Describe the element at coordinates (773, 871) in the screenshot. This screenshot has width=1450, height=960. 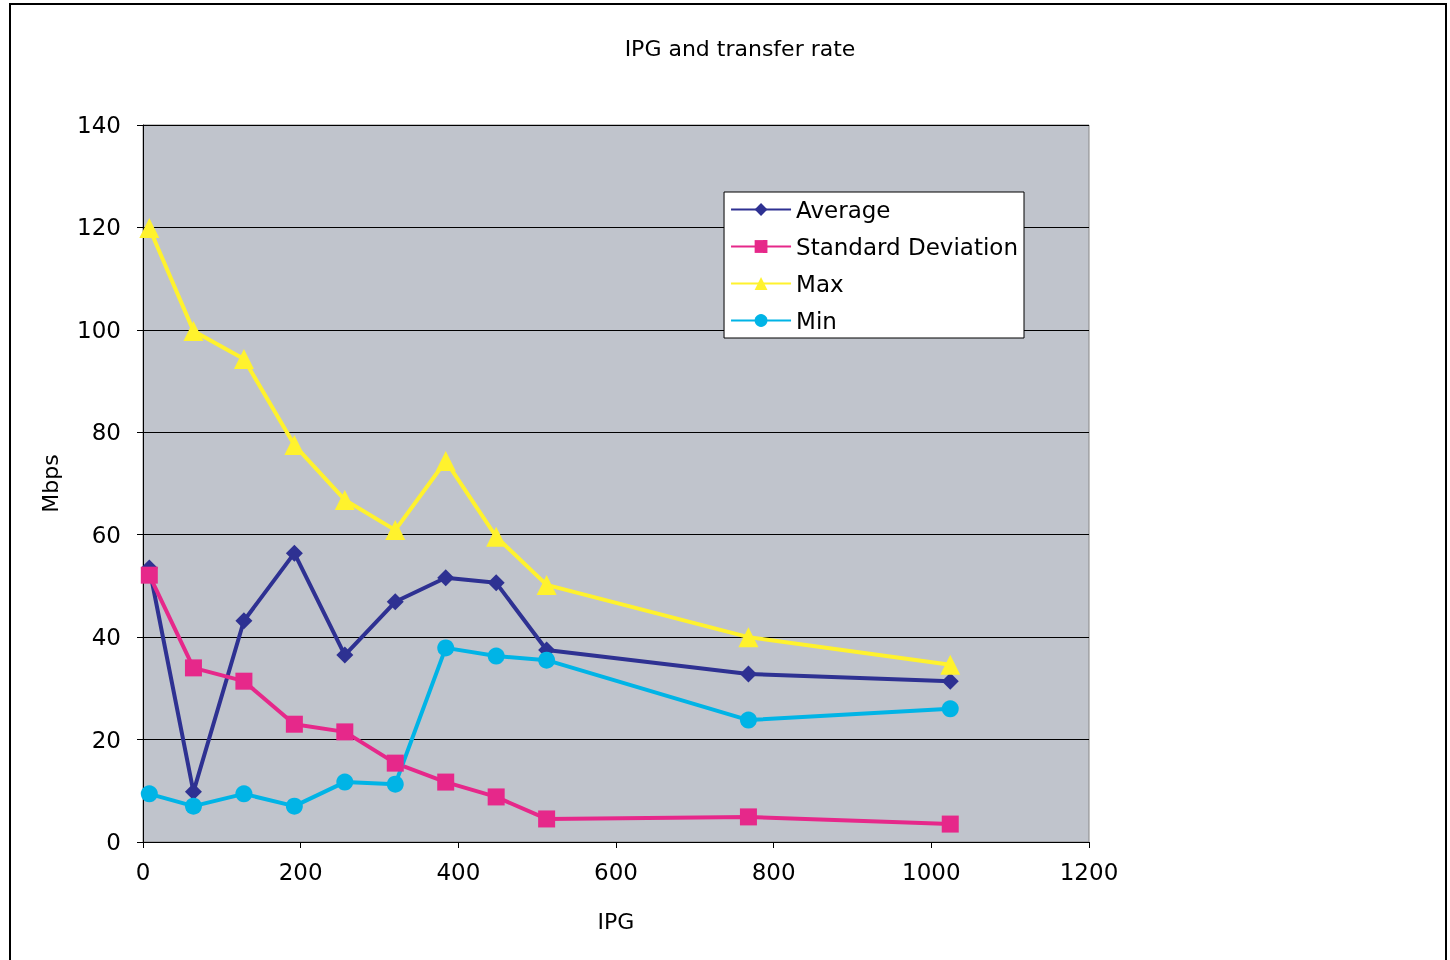
I see `x-tick-label: 800` at that location.